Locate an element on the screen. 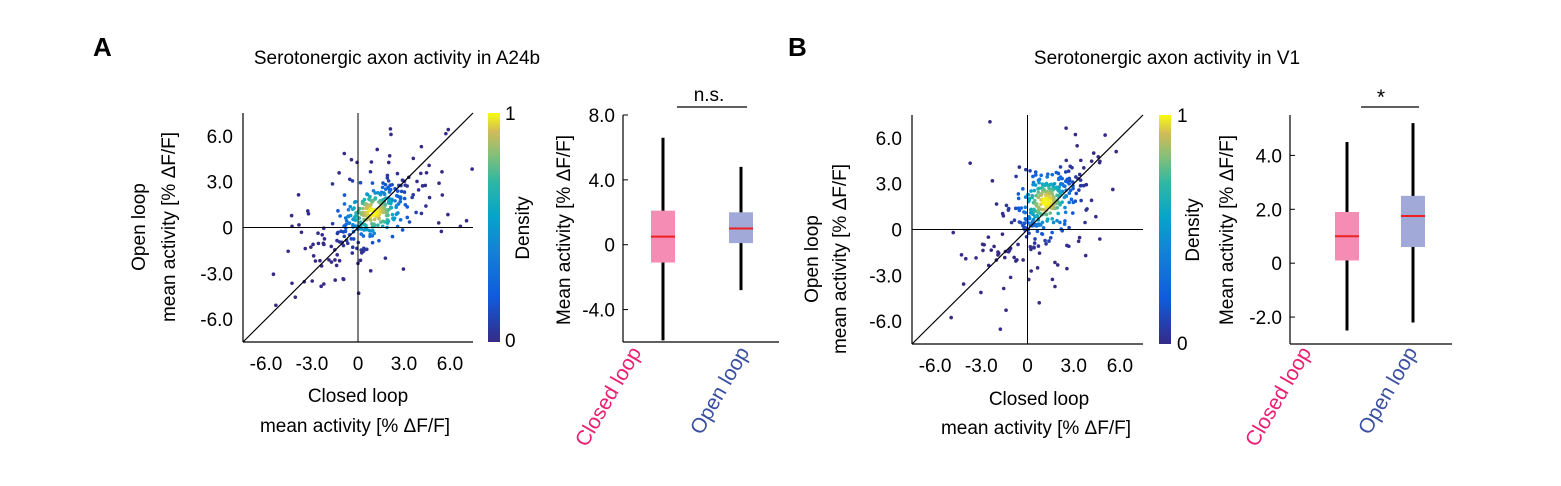 The height and width of the screenshot is (486, 1561). y-tick-label: 3.0 is located at coordinates (889, 185).